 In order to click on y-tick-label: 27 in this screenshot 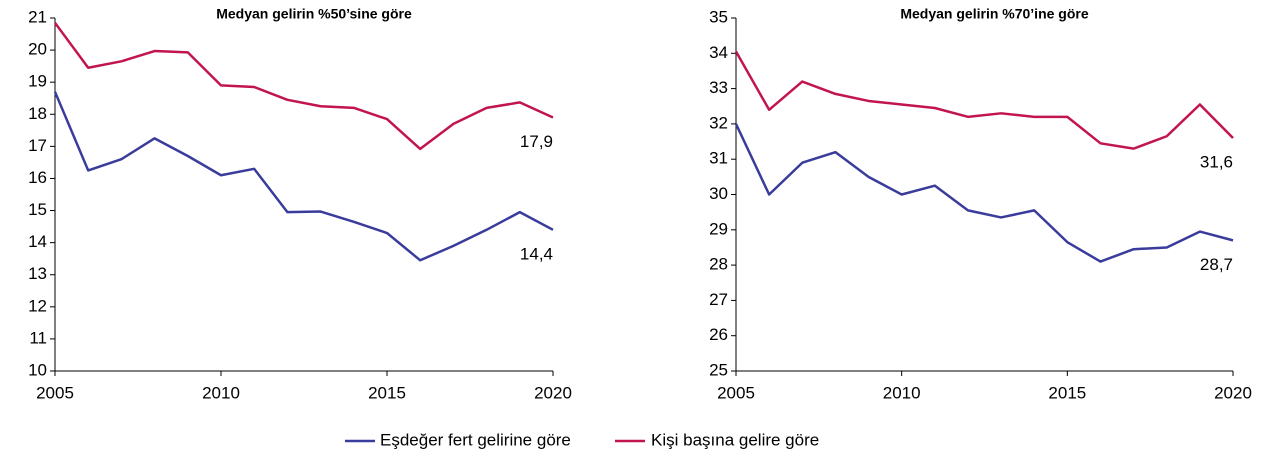, I will do `click(718, 299)`.